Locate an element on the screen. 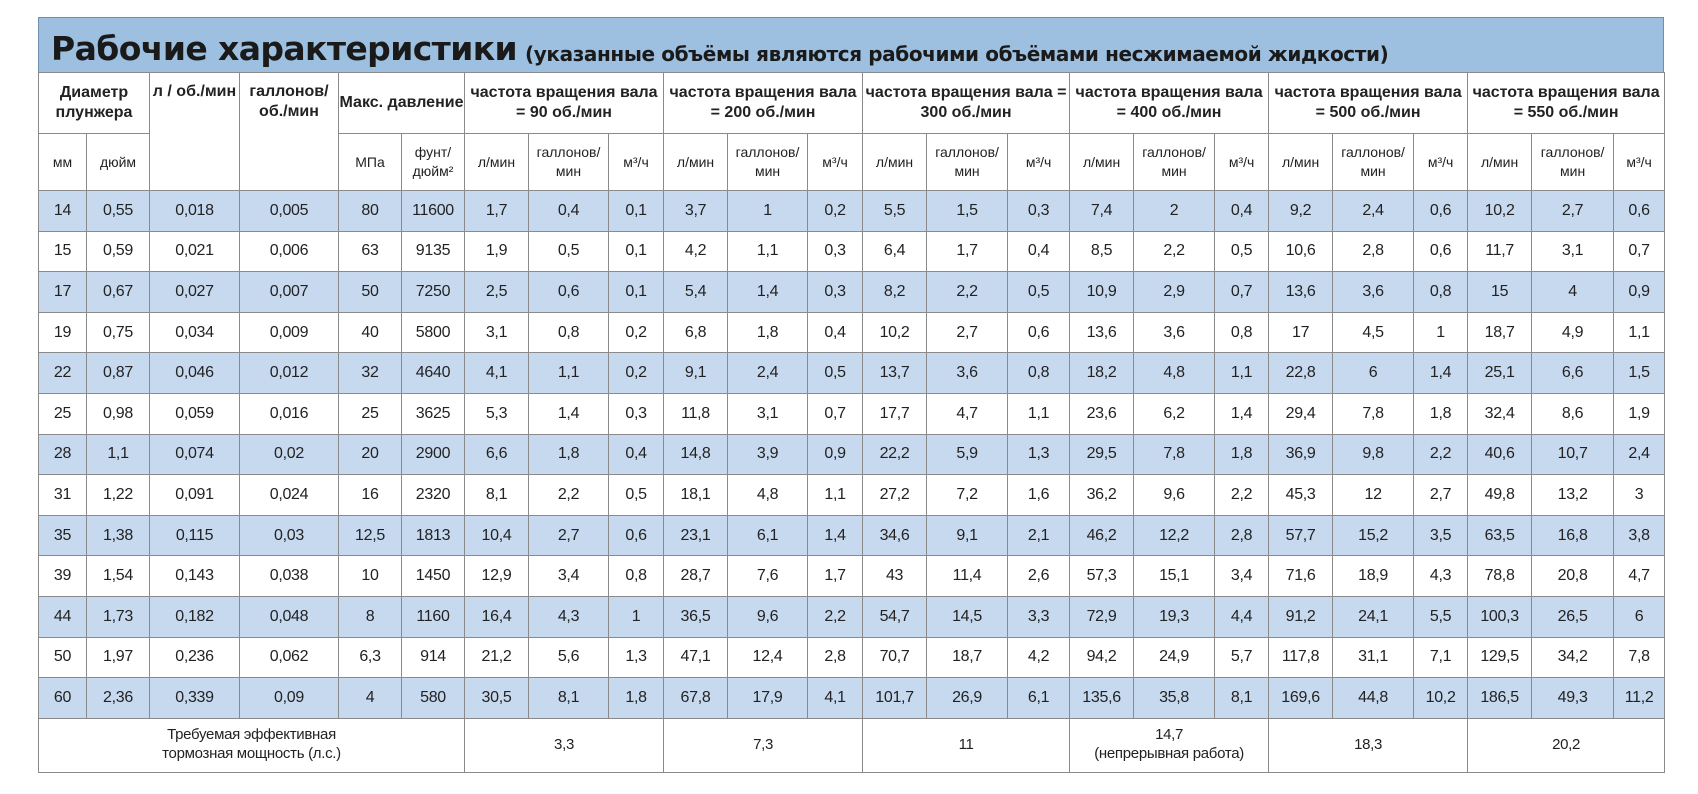 This screenshot has width=1698, height=794. footer-power-value: 3,3 is located at coordinates (564, 744).